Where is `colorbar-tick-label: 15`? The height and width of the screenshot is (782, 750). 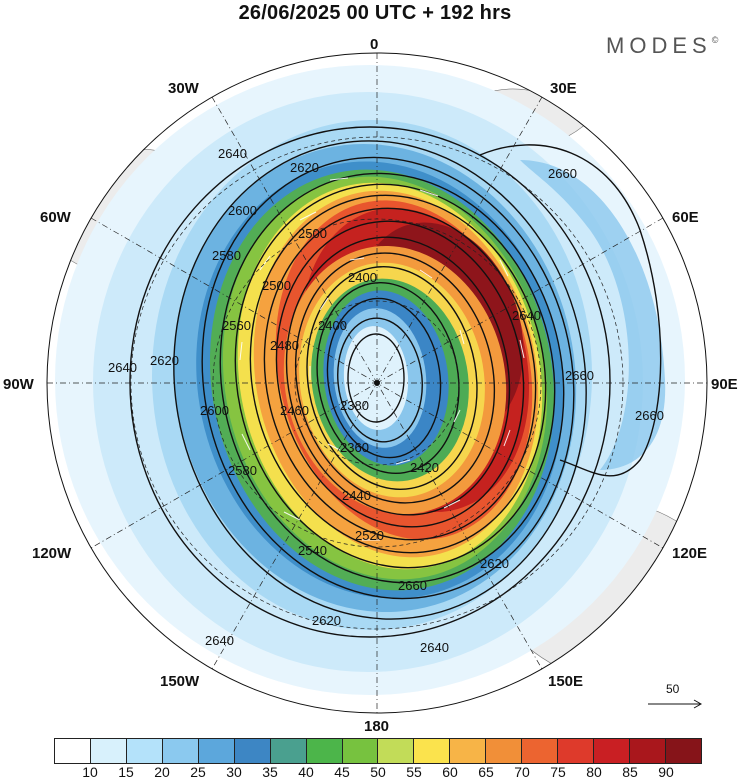
colorbar-tick-label: 15 is located at coordinates (126, 772).